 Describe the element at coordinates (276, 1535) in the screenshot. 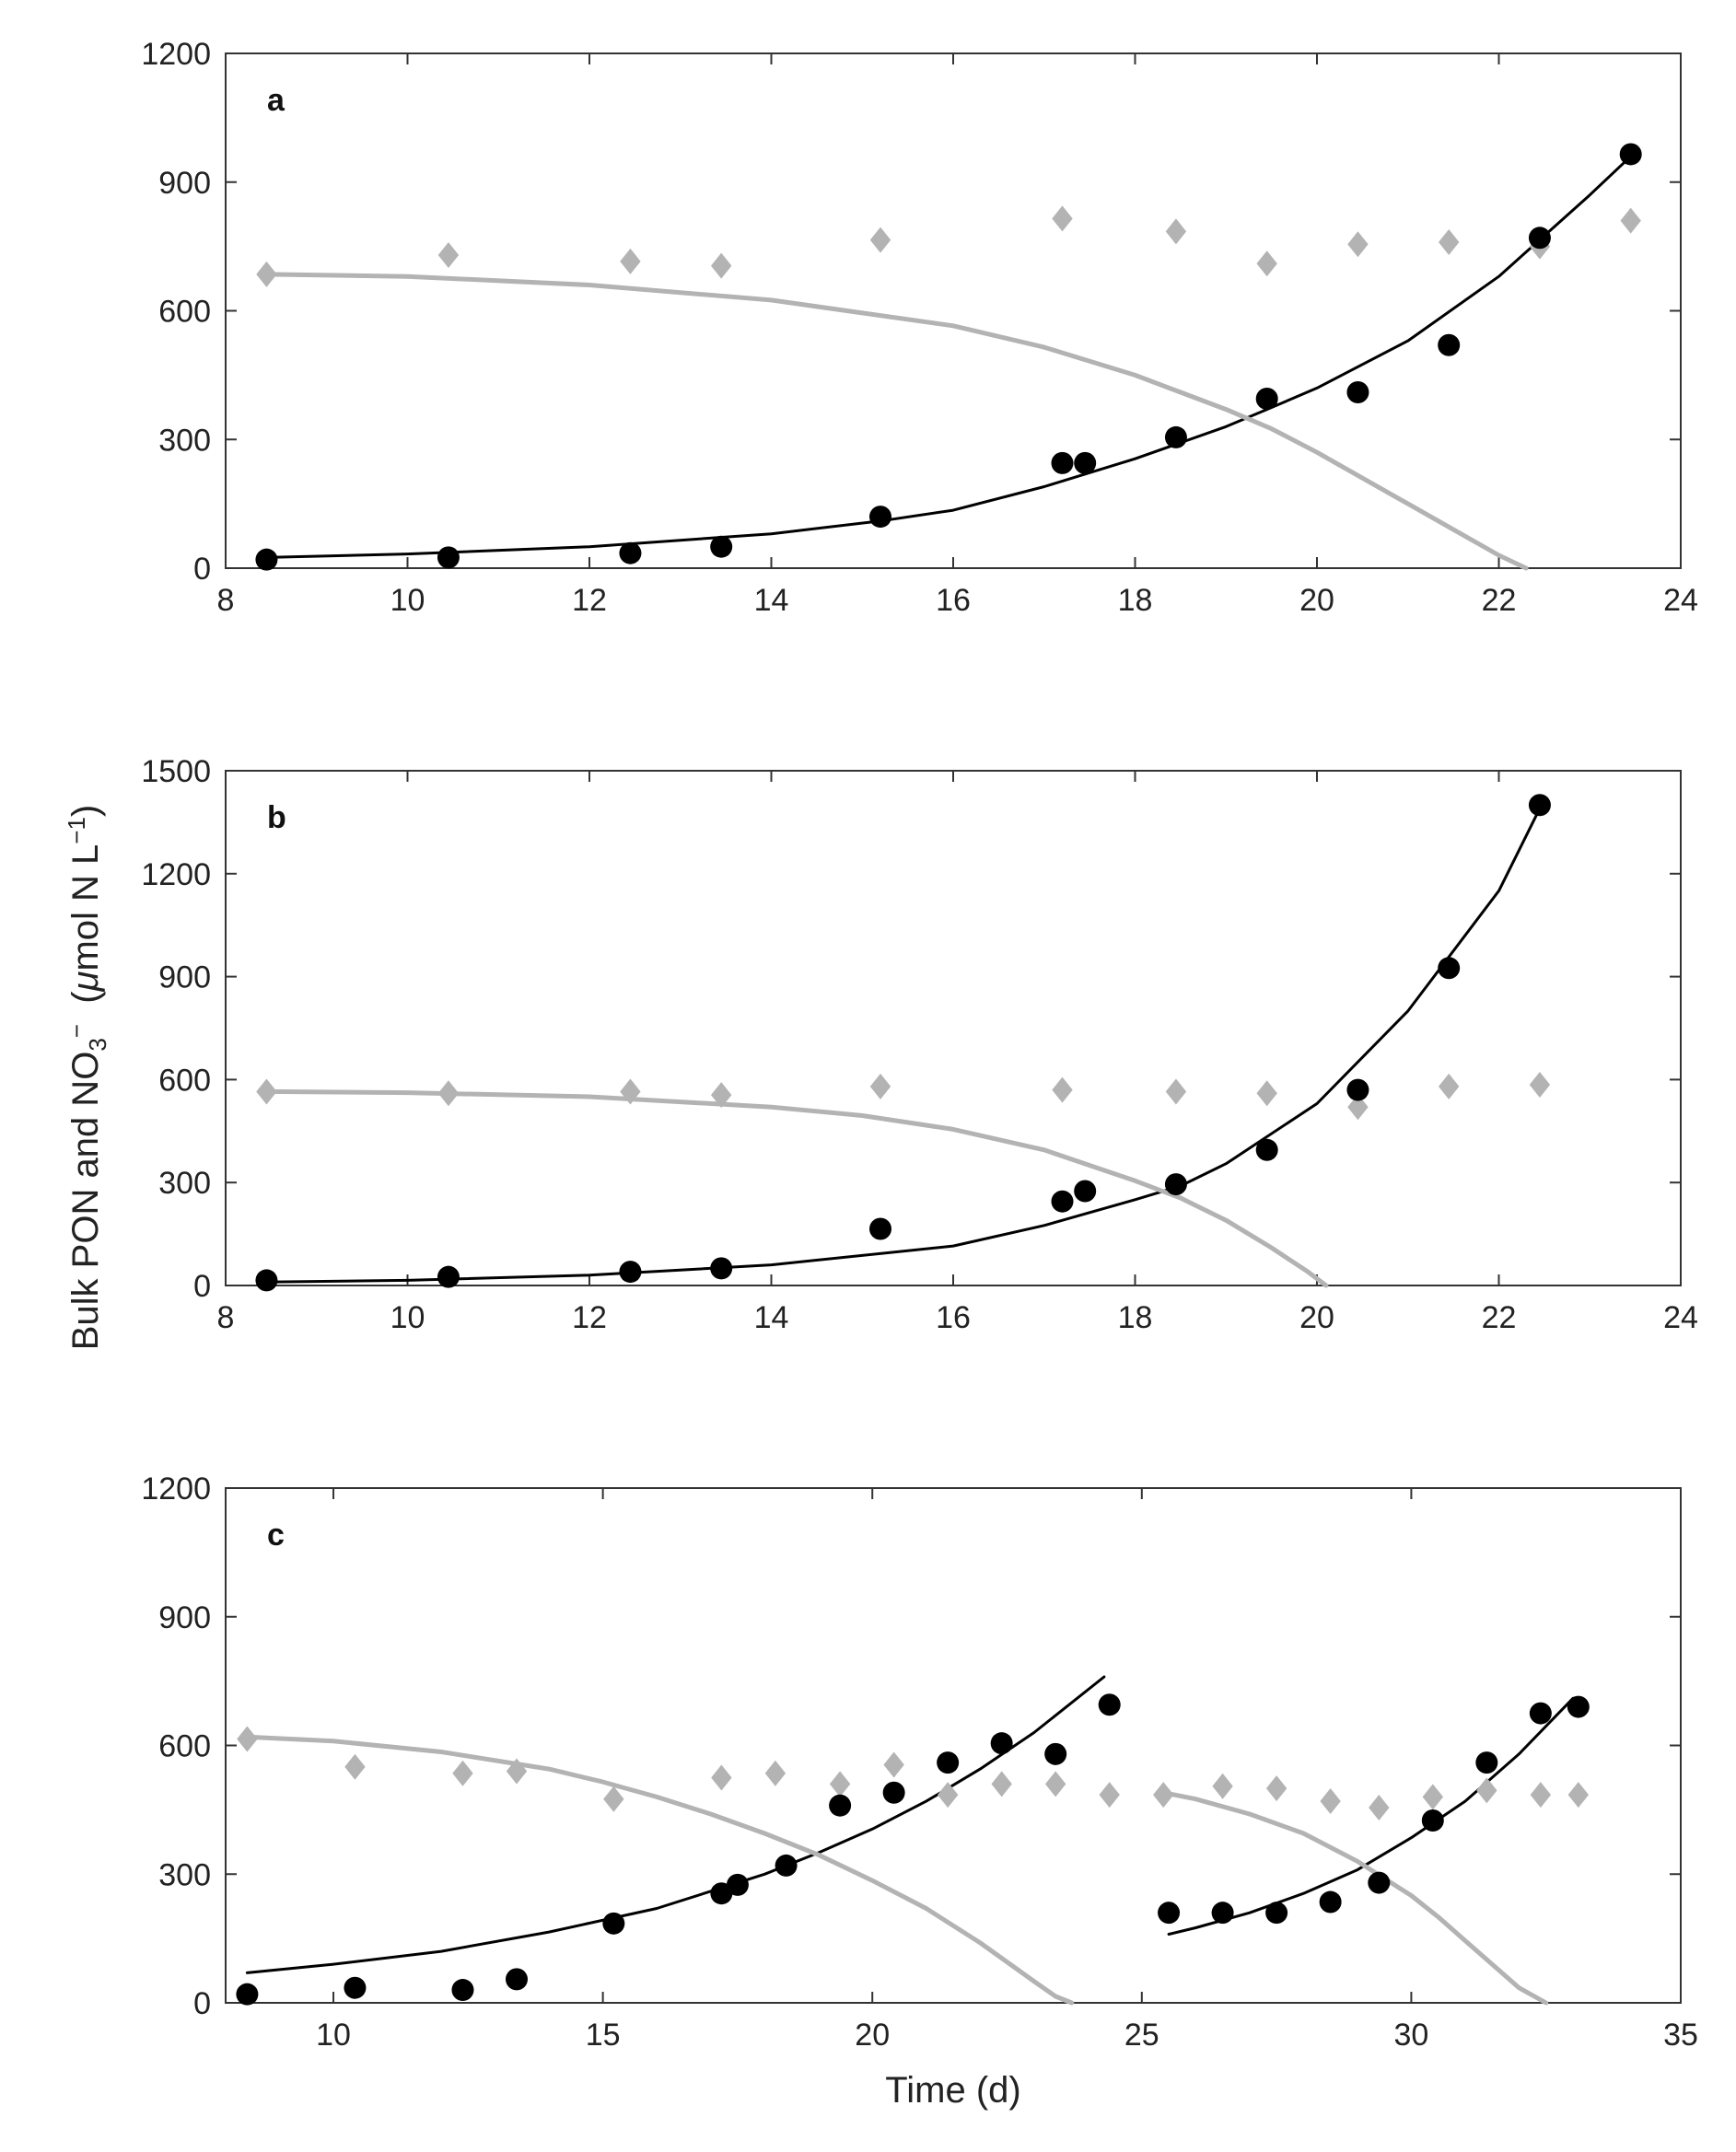

I see `panel-label: c` at that location.